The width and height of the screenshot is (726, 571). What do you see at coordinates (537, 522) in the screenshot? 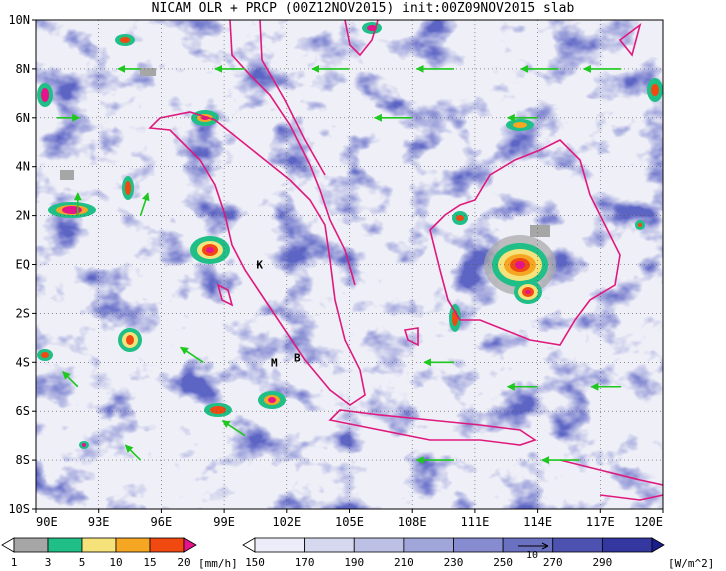
I see `x-tick-label: 114E` at bounding box center [537, 522].